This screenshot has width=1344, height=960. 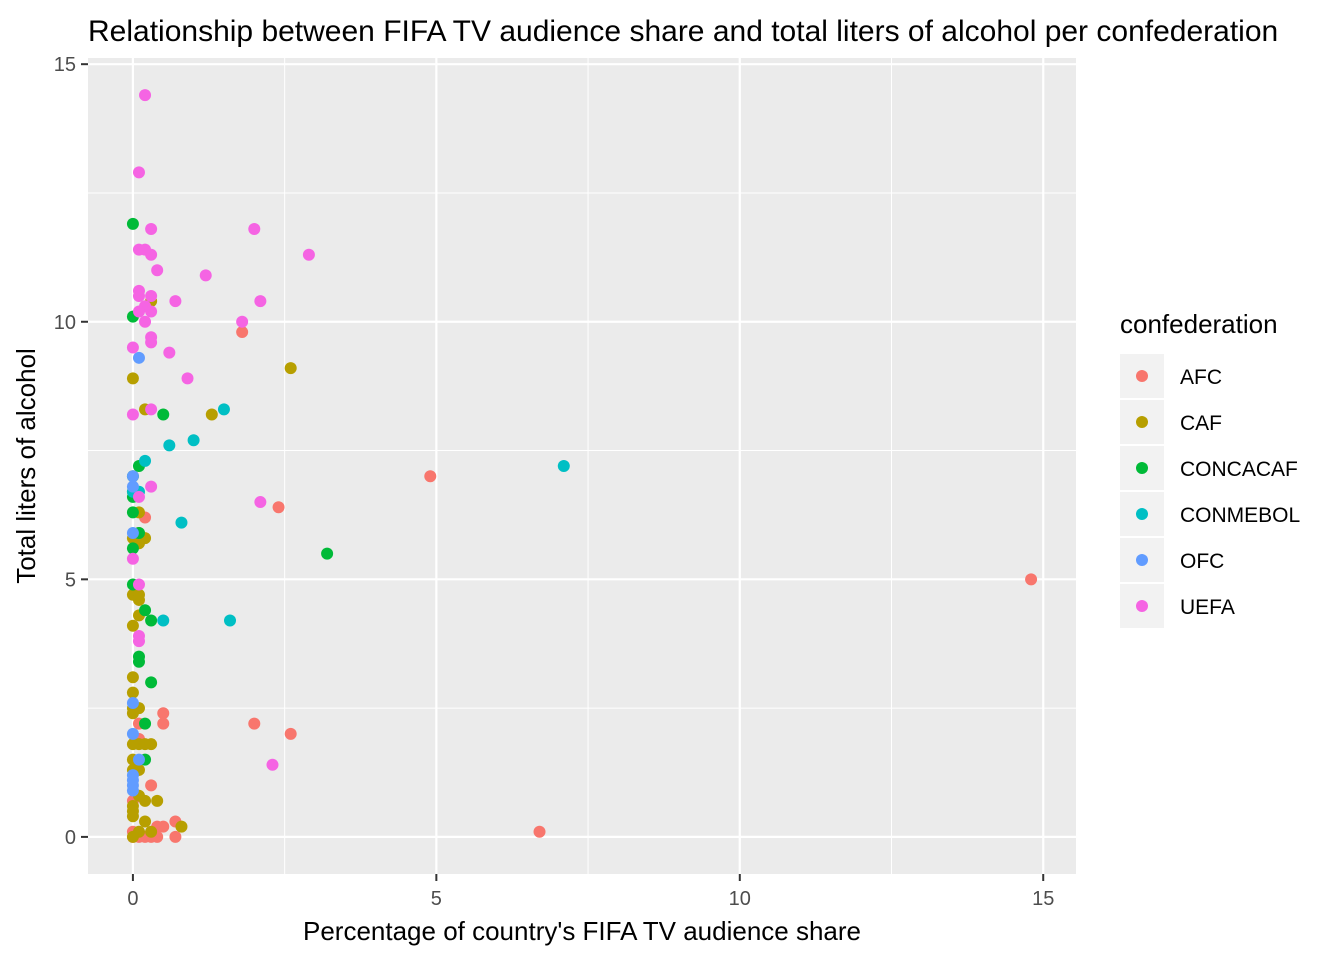 I want to click on legend-label-uefa: UEFA, so click(x=1207, y=607).